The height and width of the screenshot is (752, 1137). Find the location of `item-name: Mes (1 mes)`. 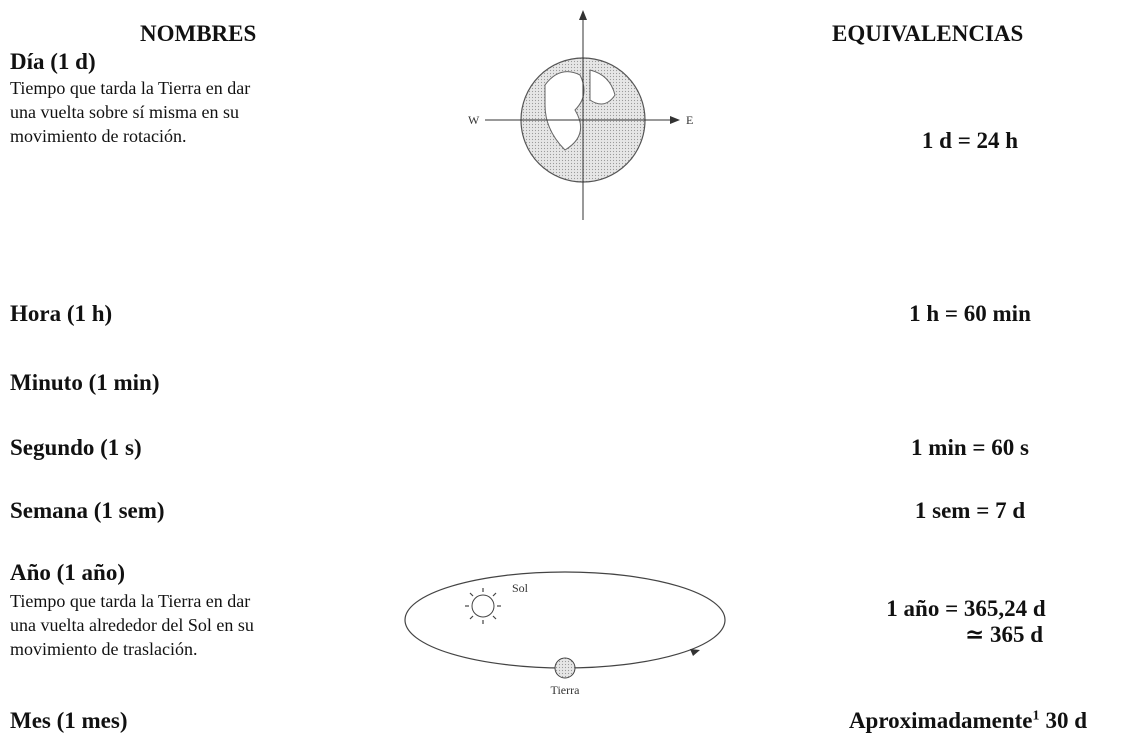

item-name: Mes (1 mes) is located at coordinates (69, 720).